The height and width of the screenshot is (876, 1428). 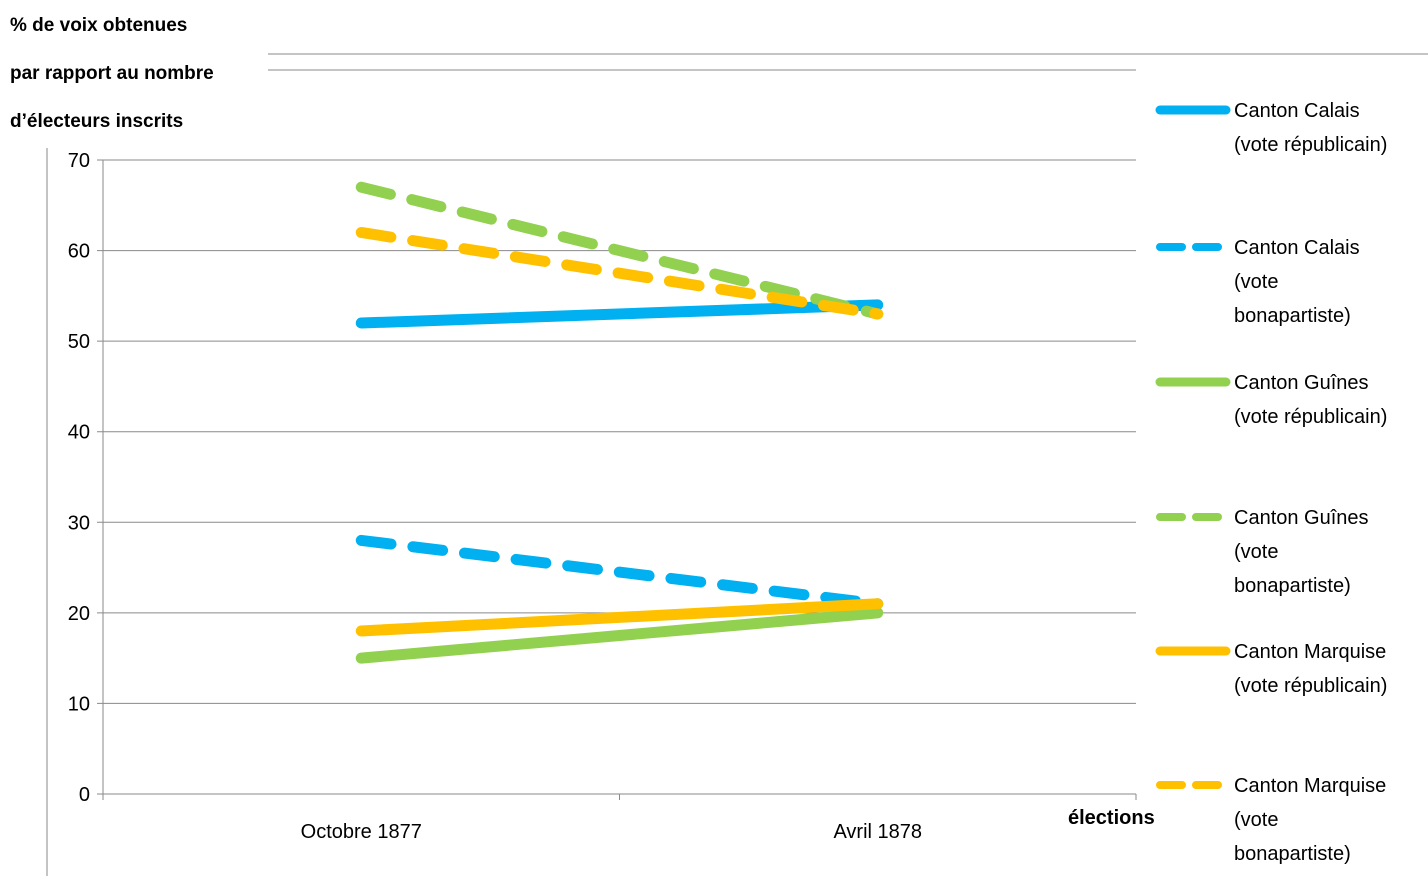 What do you see at coordinates (79, 252) in the screenshot?
I see `y-tick-label: 60` at bounding box center [79, 252].